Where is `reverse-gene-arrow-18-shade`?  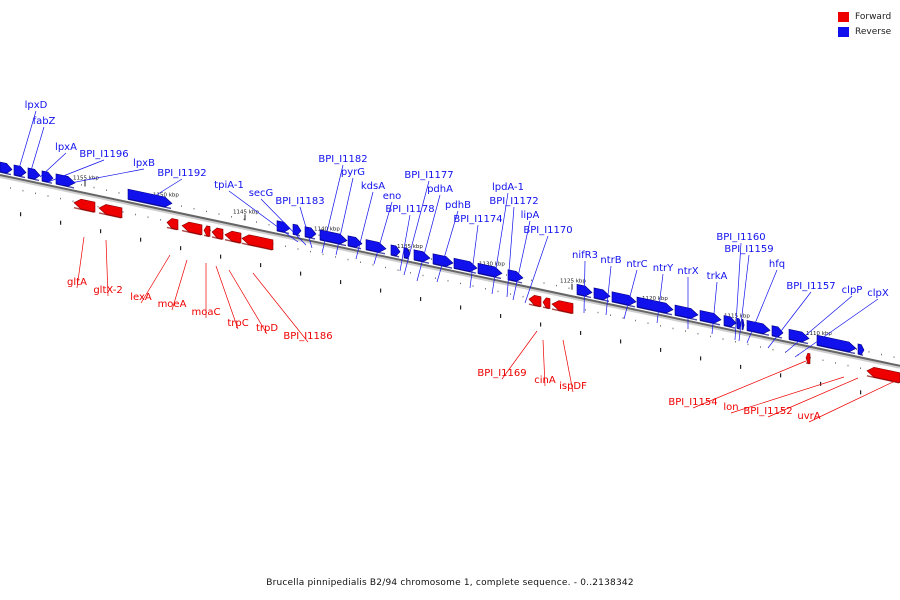 reverse-gene-arrow-18-shade is located at coordinates (489, 276).